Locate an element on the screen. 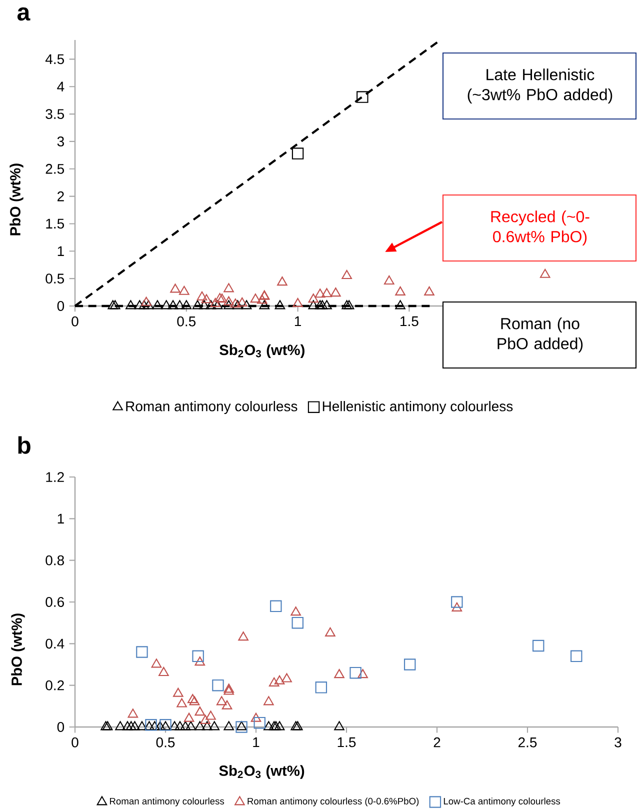 This screenshot has width=638, height=811. annotation: Late Hellenistic (~3wt% PbO added) is located at coordinates (540, 86).